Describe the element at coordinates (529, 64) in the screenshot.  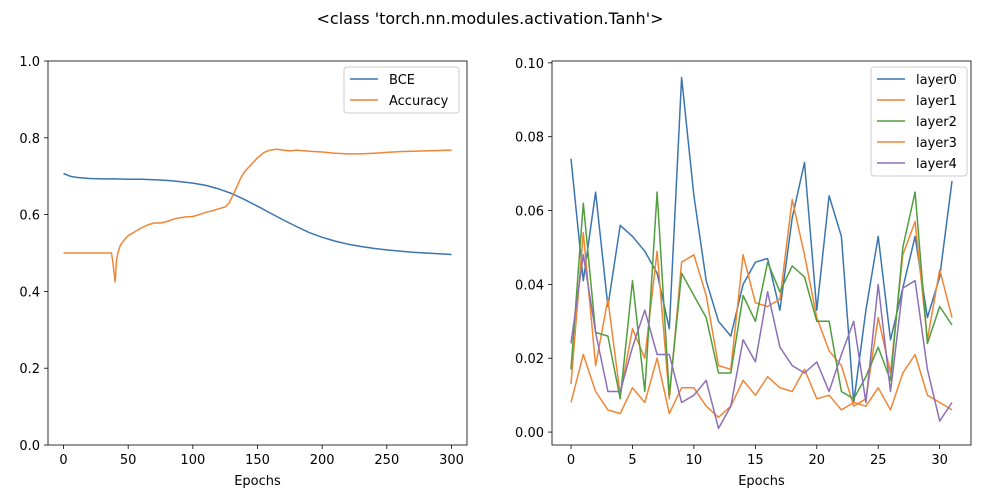
I see `y-tick-label: 0.10` at that location.